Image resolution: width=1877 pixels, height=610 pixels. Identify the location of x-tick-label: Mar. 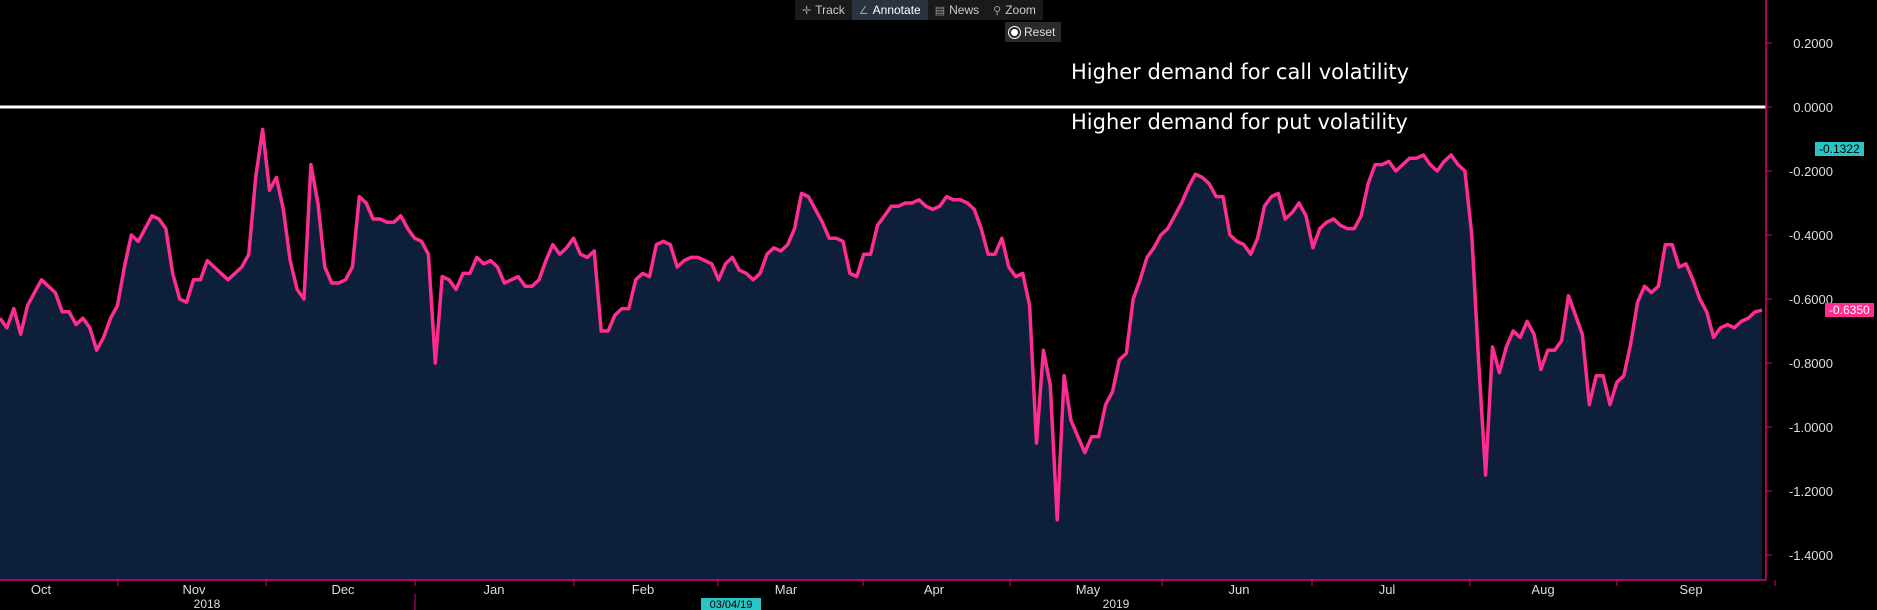
(786, 589).